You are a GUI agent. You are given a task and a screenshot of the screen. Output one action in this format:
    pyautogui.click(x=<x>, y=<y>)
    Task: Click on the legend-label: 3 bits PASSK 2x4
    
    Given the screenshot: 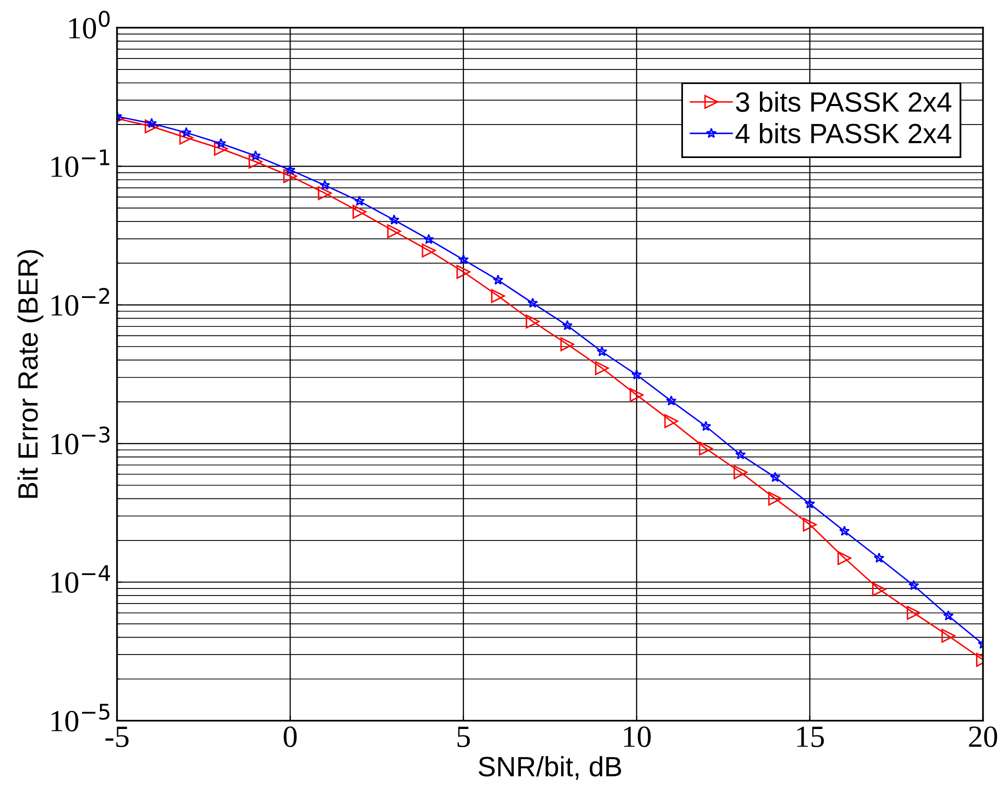 What is the action you would take?
    pyautogui.click(x=844, y=102)
    